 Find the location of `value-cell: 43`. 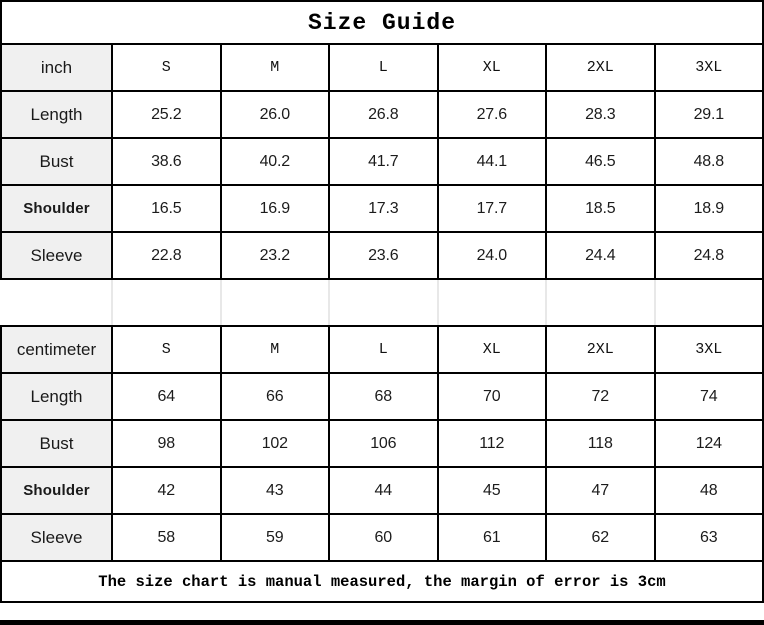

value-cell: 43 is located at coordinates (274, 490).